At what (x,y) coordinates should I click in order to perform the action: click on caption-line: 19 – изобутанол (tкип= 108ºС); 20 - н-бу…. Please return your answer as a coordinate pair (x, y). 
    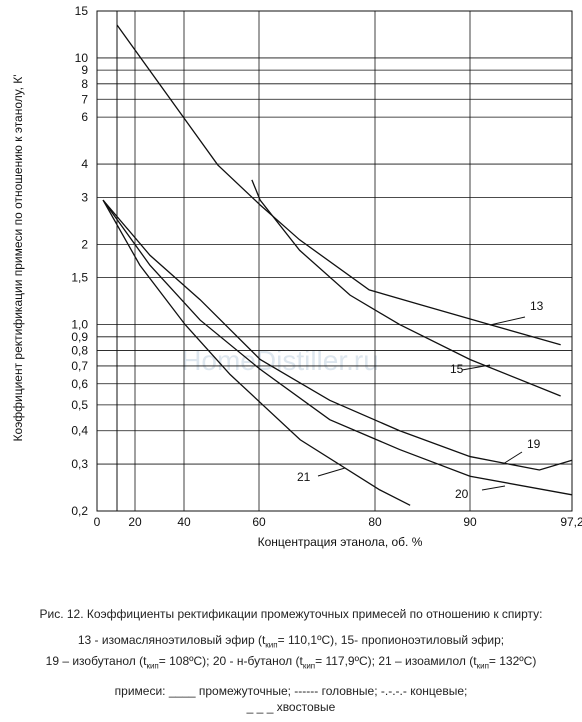
    Looking at the image, I should click on (291, 662).